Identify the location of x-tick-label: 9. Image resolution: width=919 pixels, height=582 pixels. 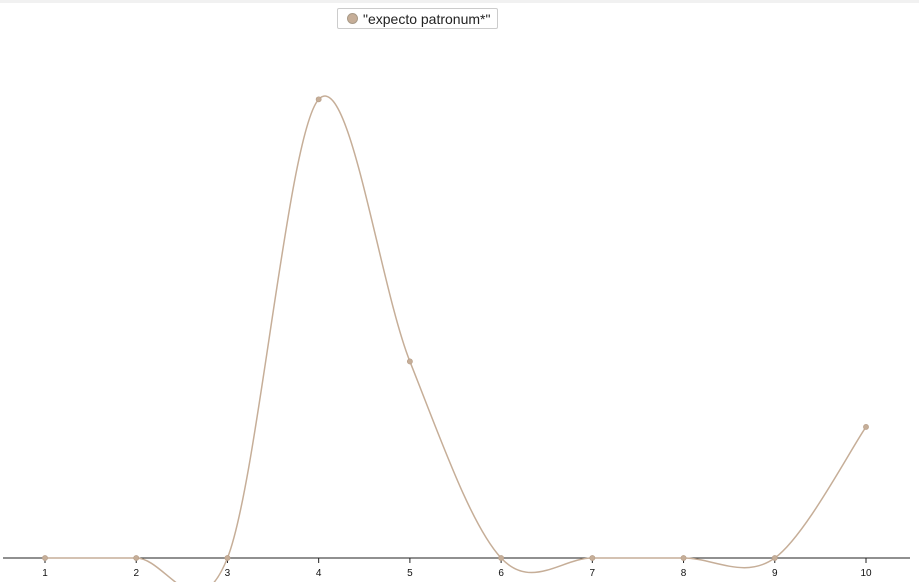
(775, 573).